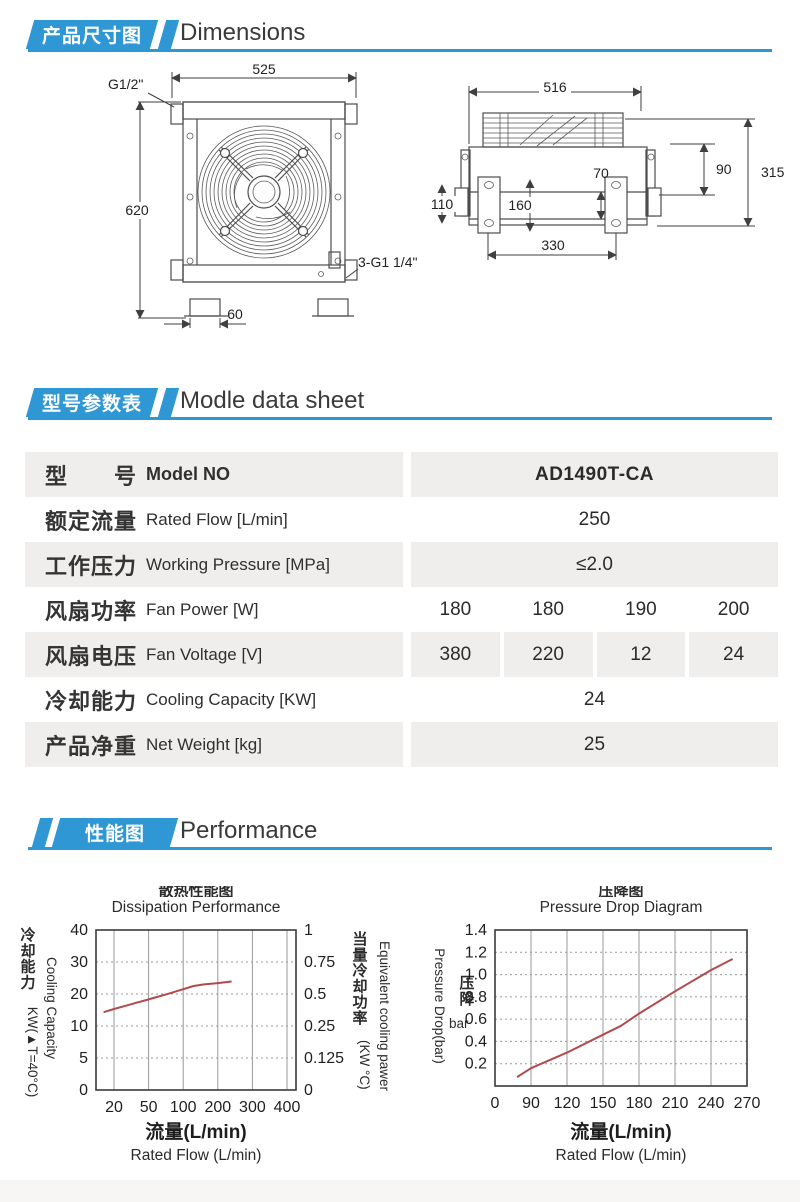 This screenshot has width=800, height=1202. Describe the element at coordinates (641, 654) in the screenshot. I see `fan-voltage-value: 12` at that location.